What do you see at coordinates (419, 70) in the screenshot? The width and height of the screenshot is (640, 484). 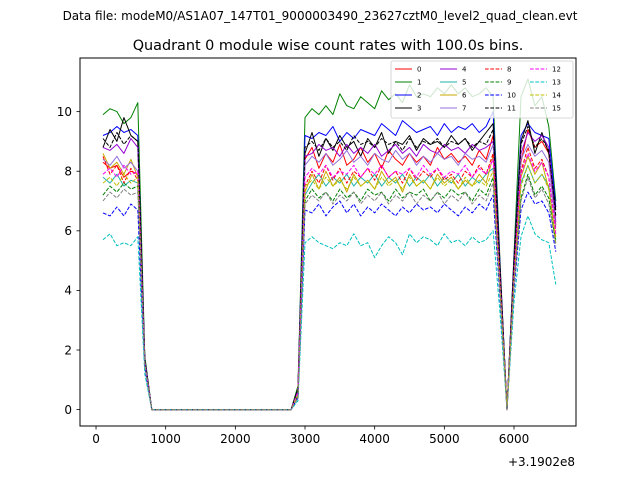 I see `legend-label-0: 0` at bounding box center [419, 70].